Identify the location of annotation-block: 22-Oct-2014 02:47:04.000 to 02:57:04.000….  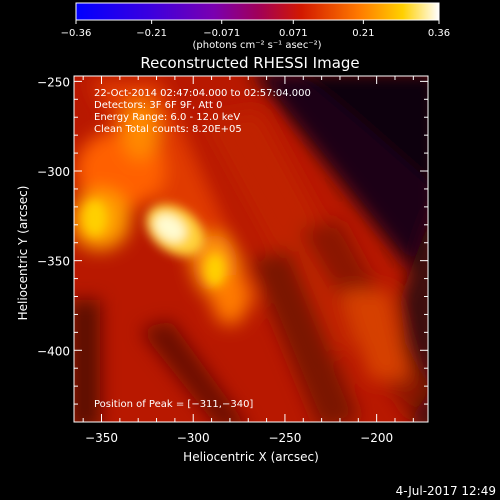
(202, 111).